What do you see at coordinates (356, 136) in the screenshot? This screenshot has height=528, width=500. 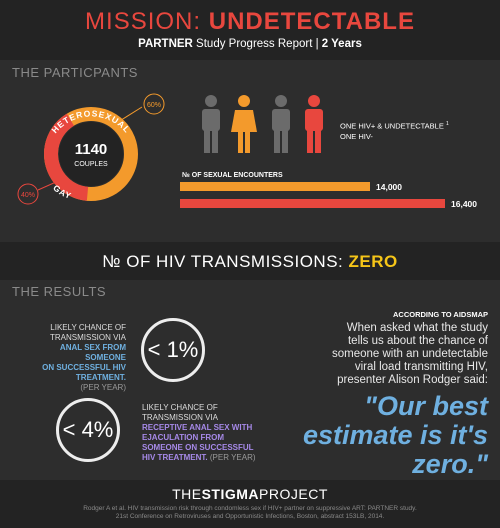 I see `legend-negative: ONE HIV-` at bounding box center [356, 136].